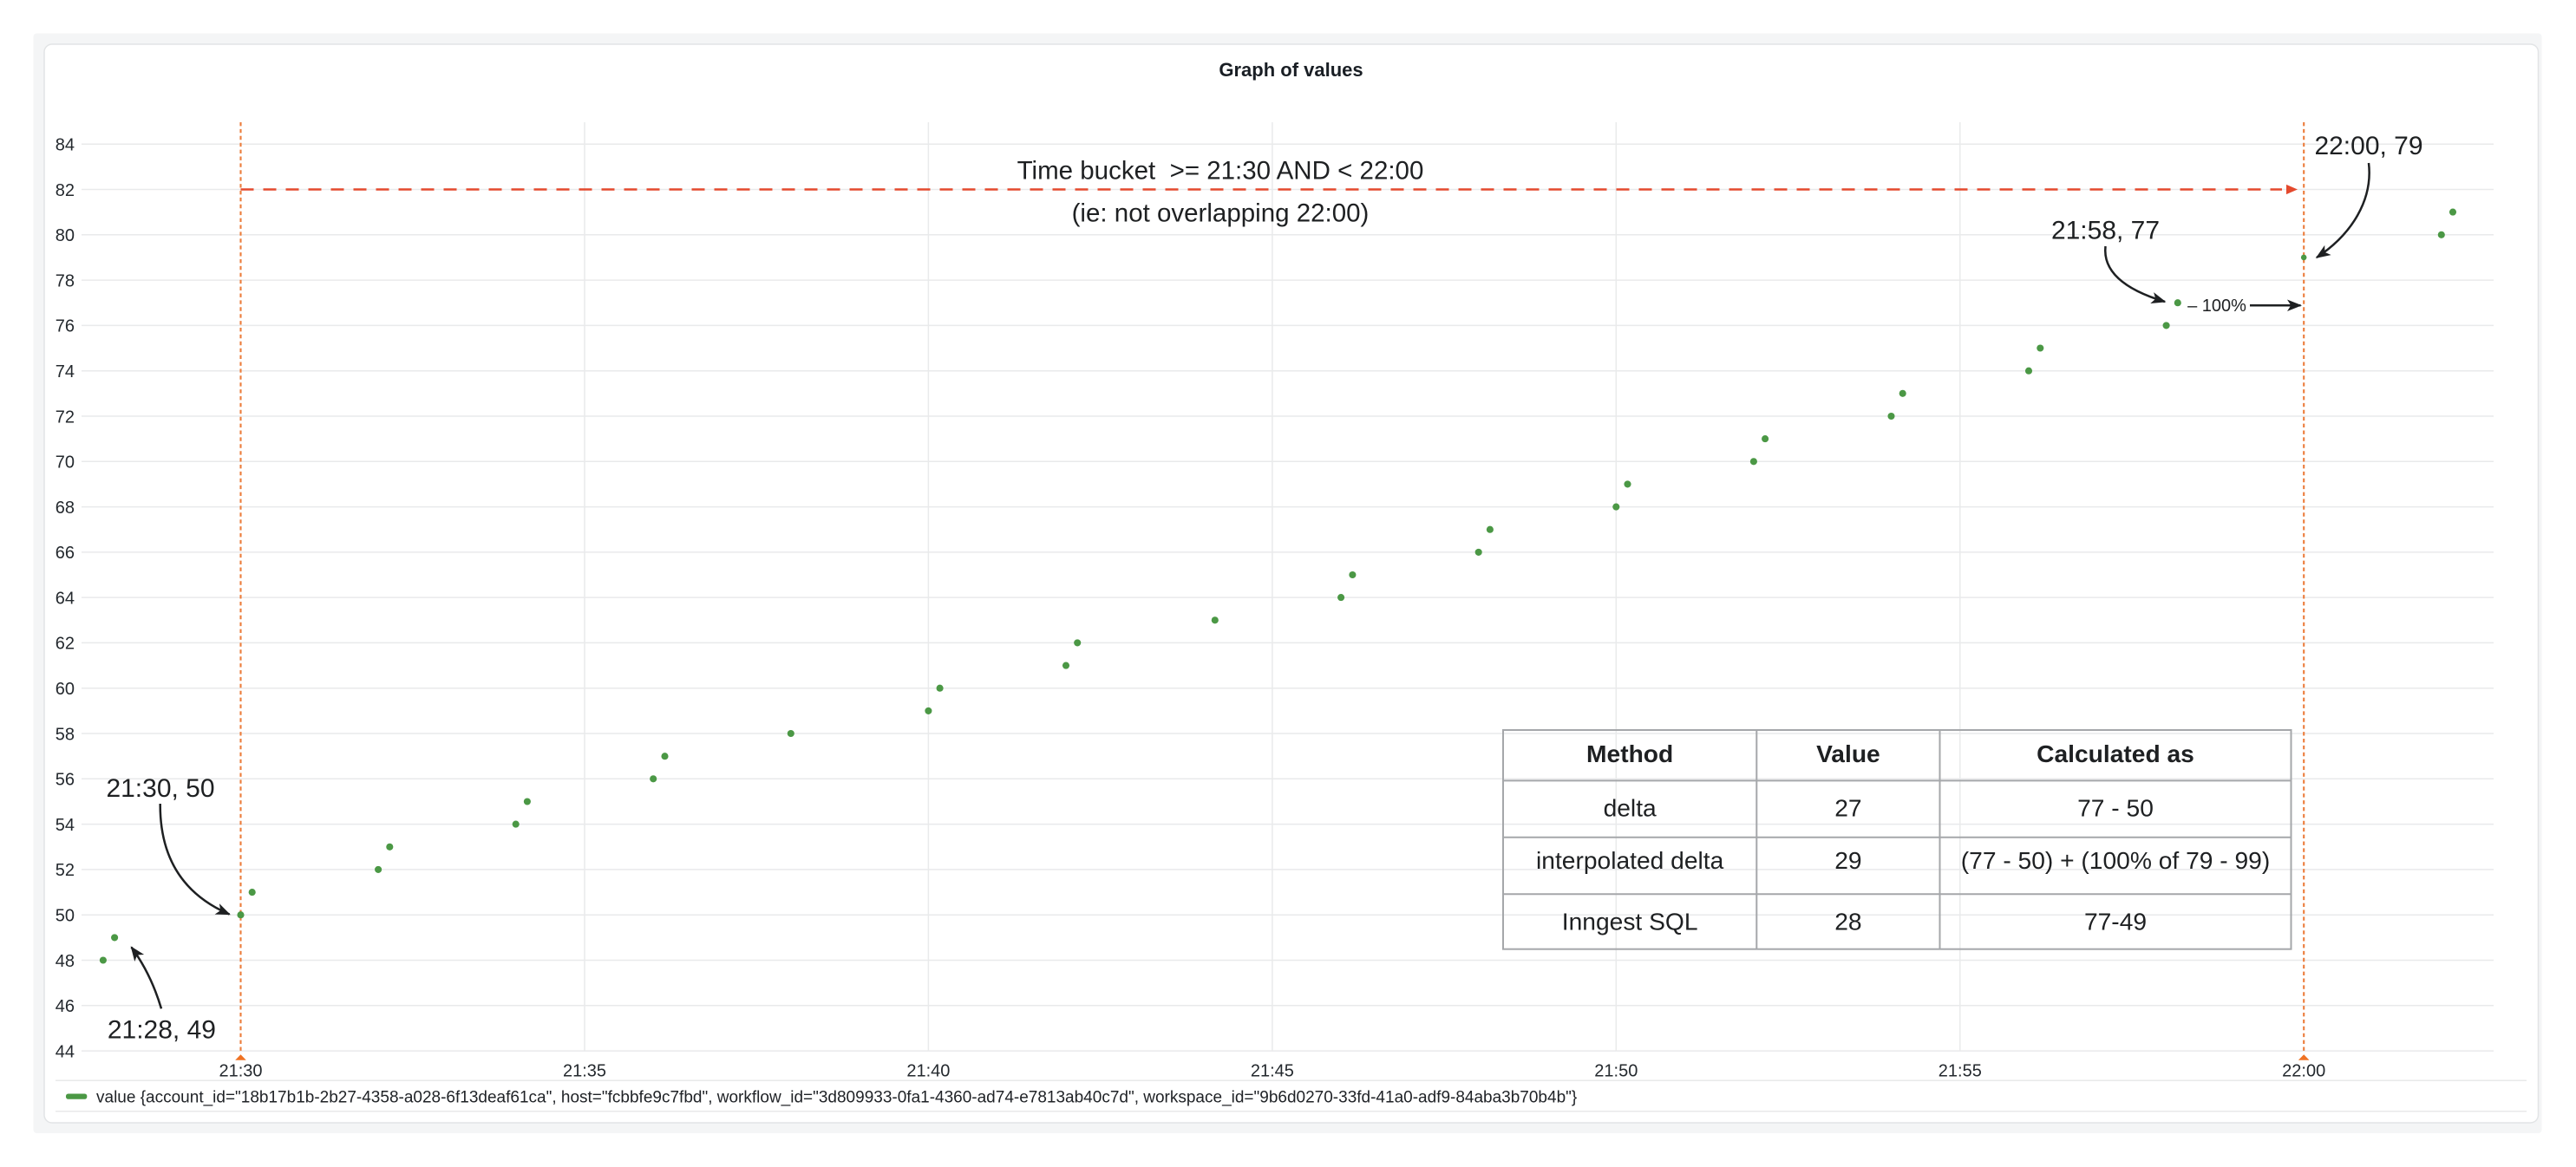  I want to click on svg-text: 52, so click(65, 870).